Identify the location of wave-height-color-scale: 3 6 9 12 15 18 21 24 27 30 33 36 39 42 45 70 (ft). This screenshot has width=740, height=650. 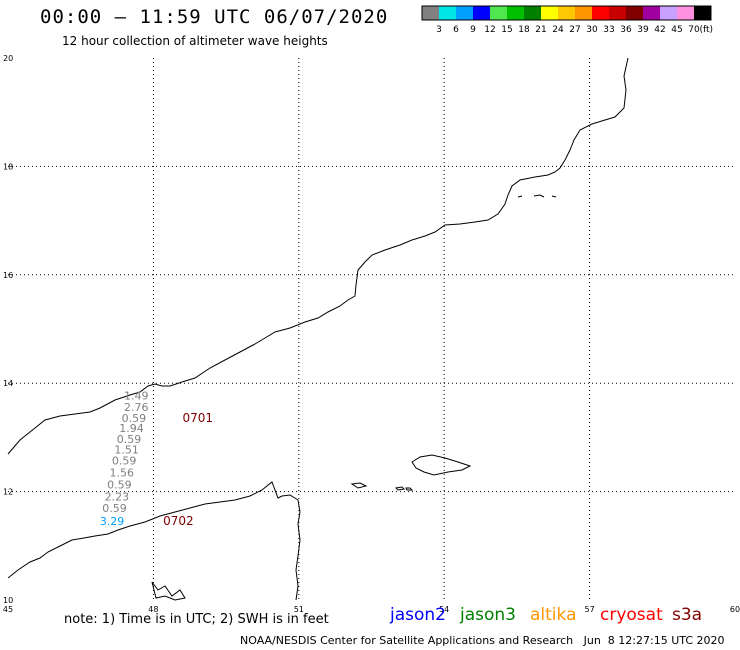
(567, 20).